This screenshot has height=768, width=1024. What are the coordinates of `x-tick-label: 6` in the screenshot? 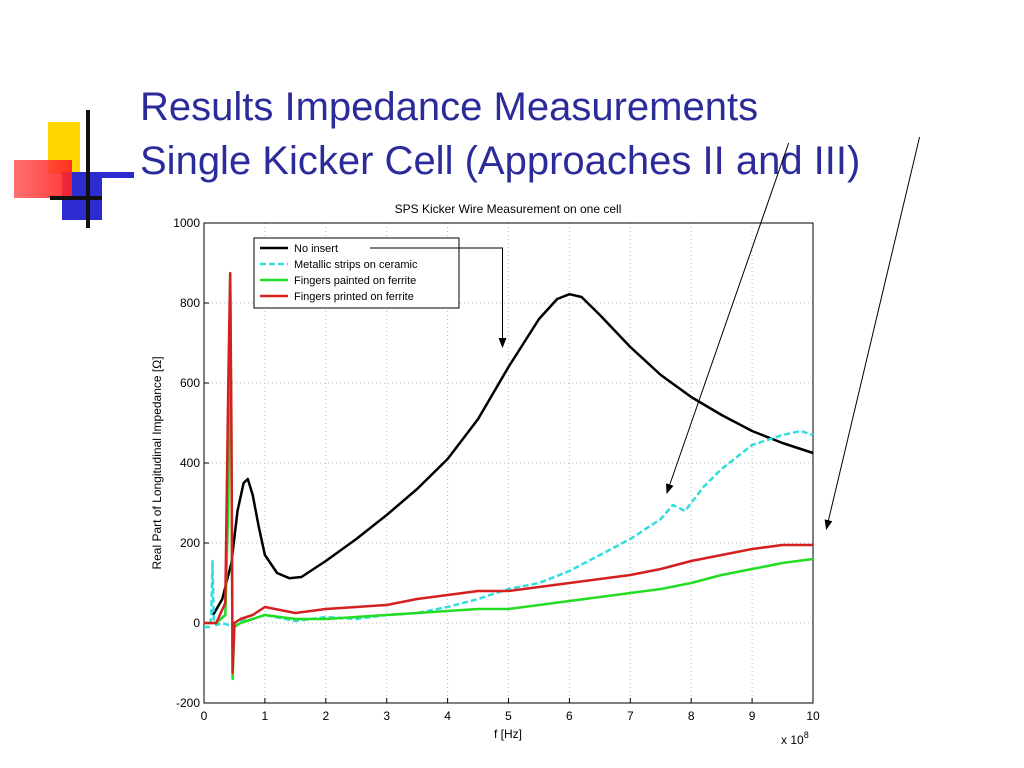 It's located at (569, 716).